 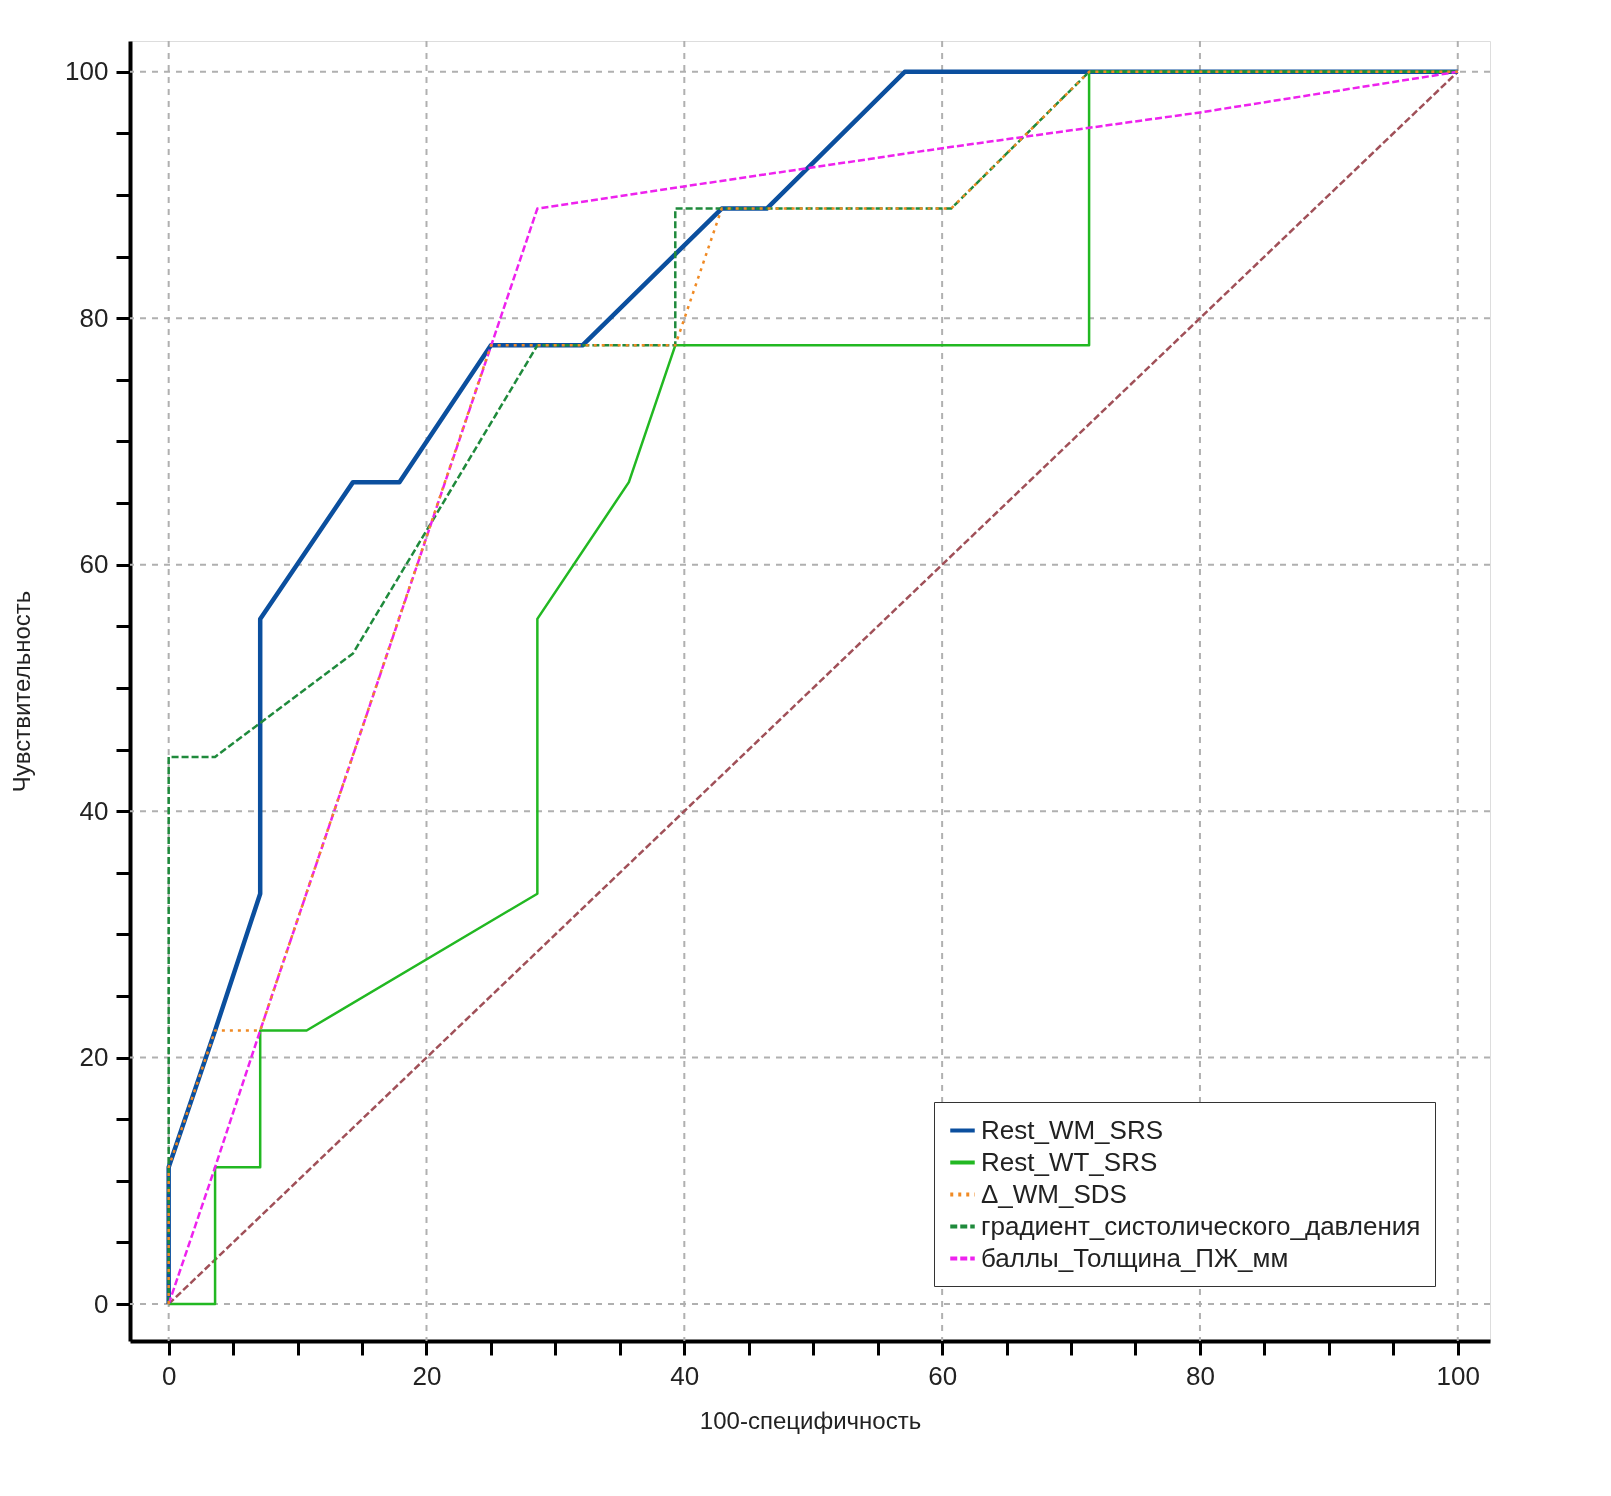 What do you see at coordinates (1458, 1375) in the screenshot?
I see `x-tick-label: 100` at bounding box center [1458, 1375].